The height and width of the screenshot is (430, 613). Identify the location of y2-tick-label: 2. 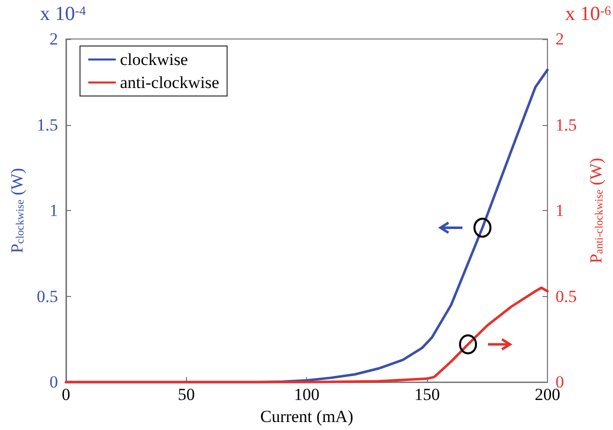
(559, 39).